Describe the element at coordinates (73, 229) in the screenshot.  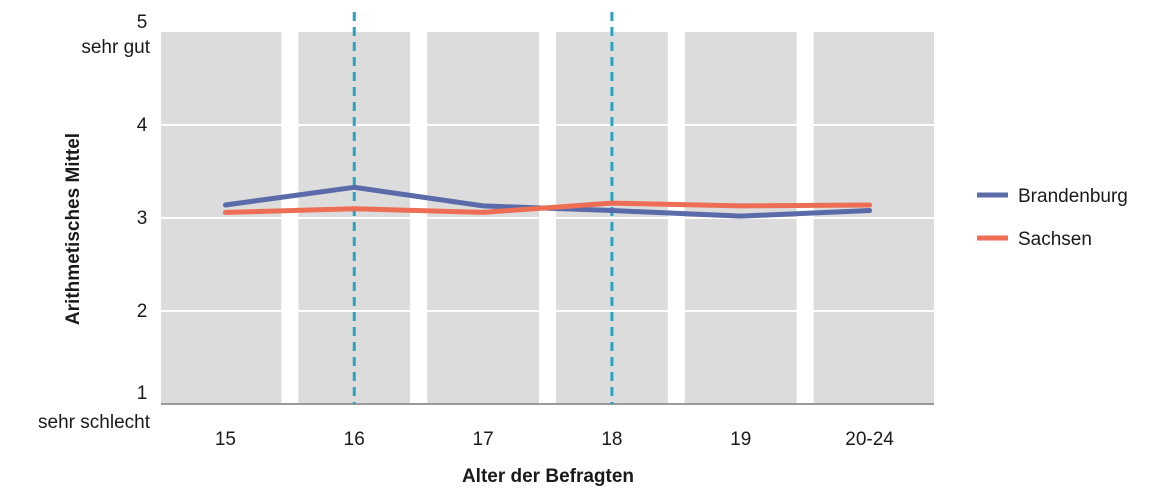
I see `y-axis-title: Arithmetisches Mittel` at that location.